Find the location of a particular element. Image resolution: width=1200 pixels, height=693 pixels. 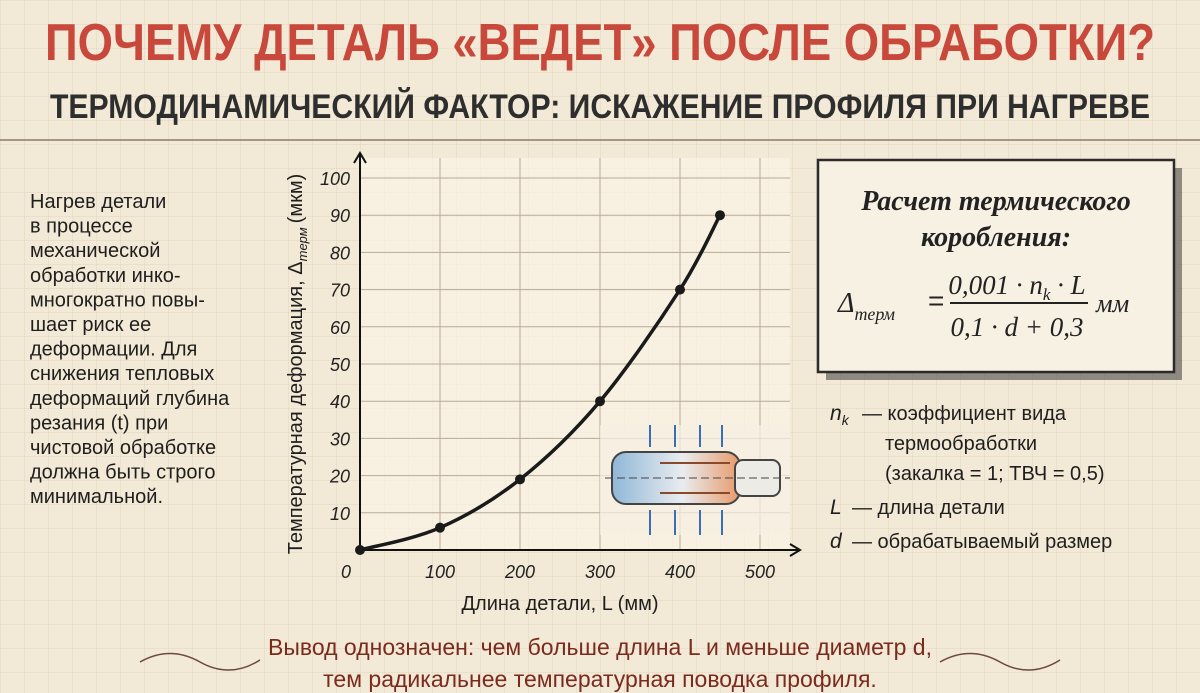

paragraph-line: деформации. Для is located at coordinates (113, 350).